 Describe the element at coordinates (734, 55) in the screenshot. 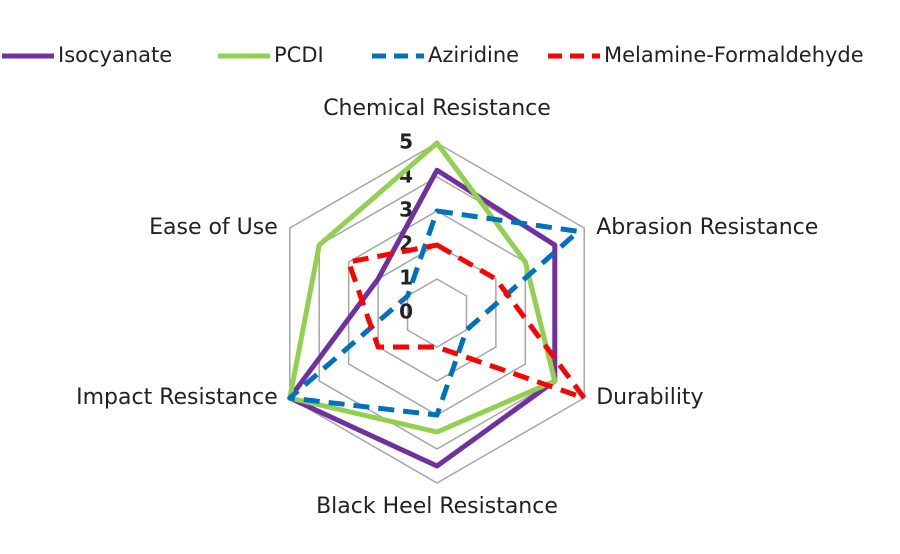

I see `legend-text: Melamine-Formaldehyde` at that location.